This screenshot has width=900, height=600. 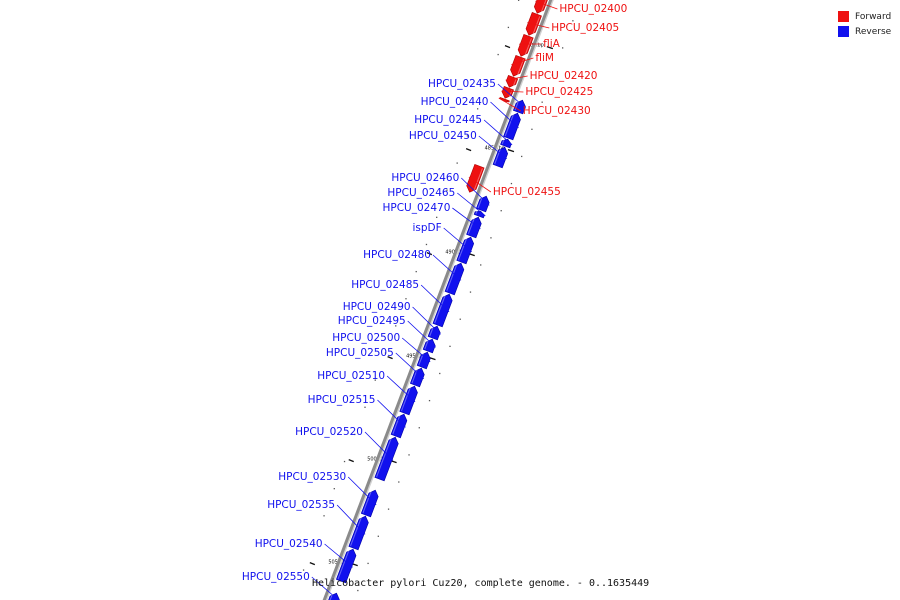 I want to click on gene-label: HPCU_02515, so click(x=342, y=400).